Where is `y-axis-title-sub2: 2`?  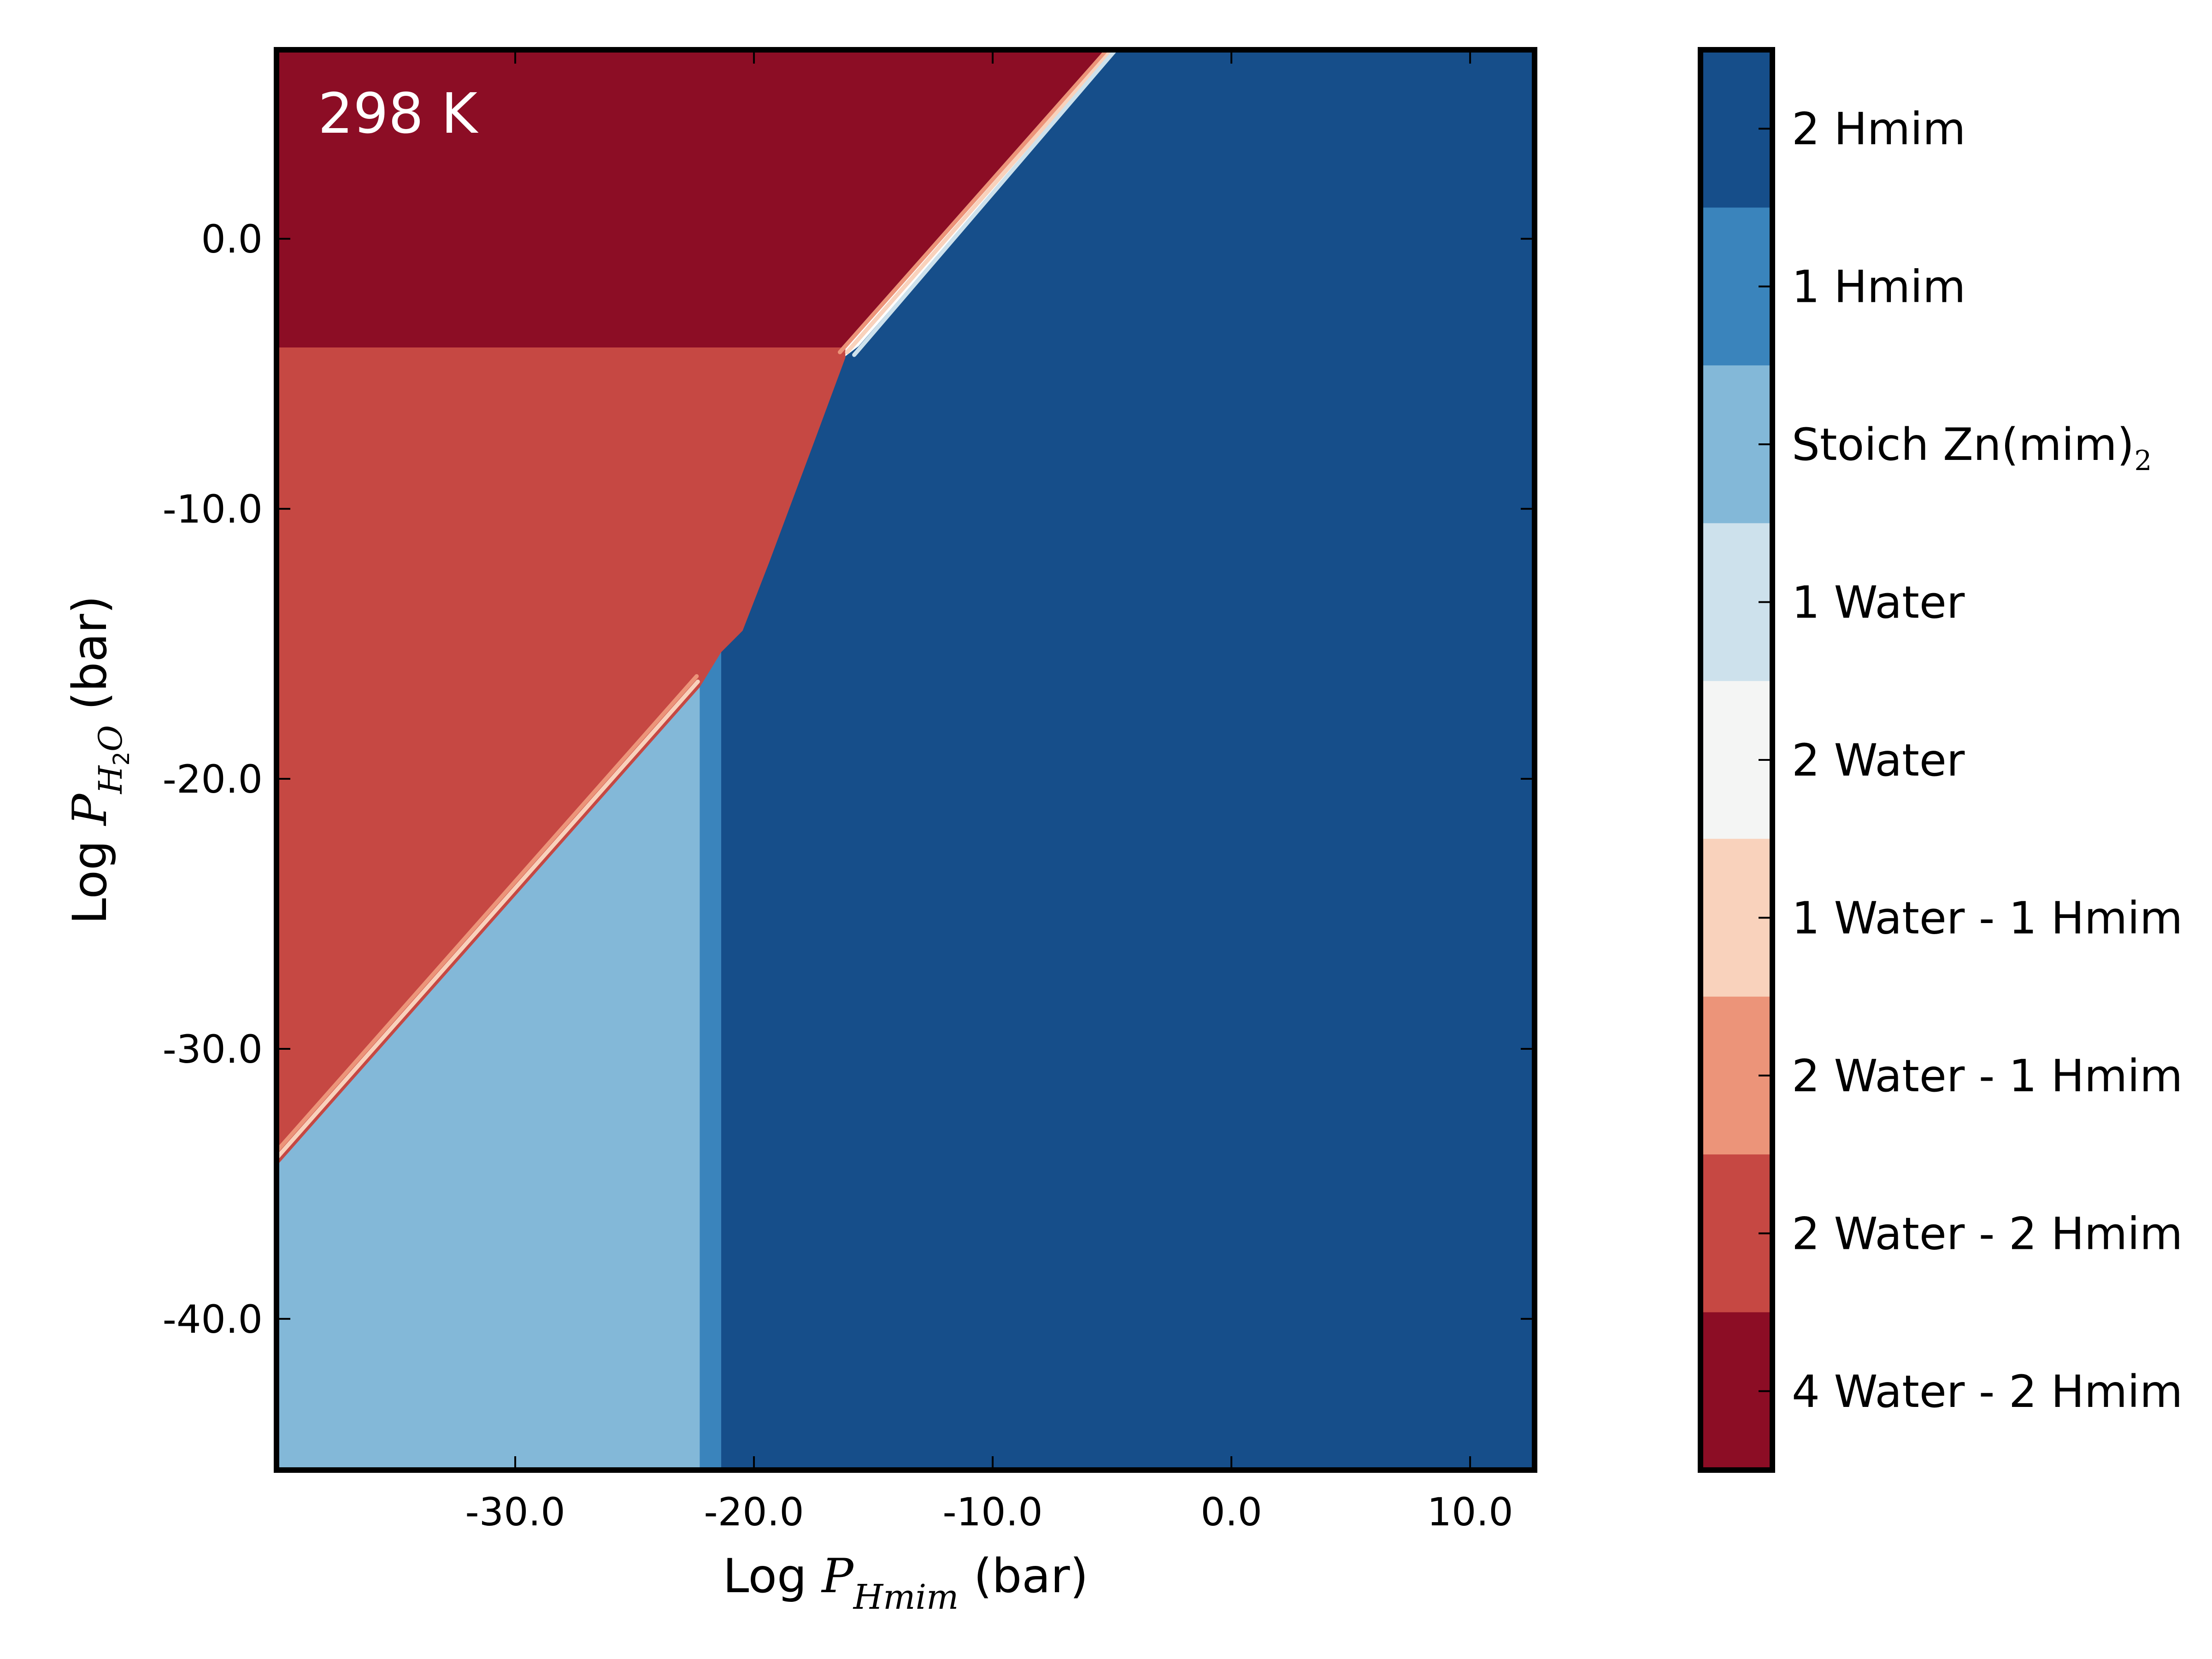
y-axis-title-sub2: 2 is located at coordinates (122, 759).